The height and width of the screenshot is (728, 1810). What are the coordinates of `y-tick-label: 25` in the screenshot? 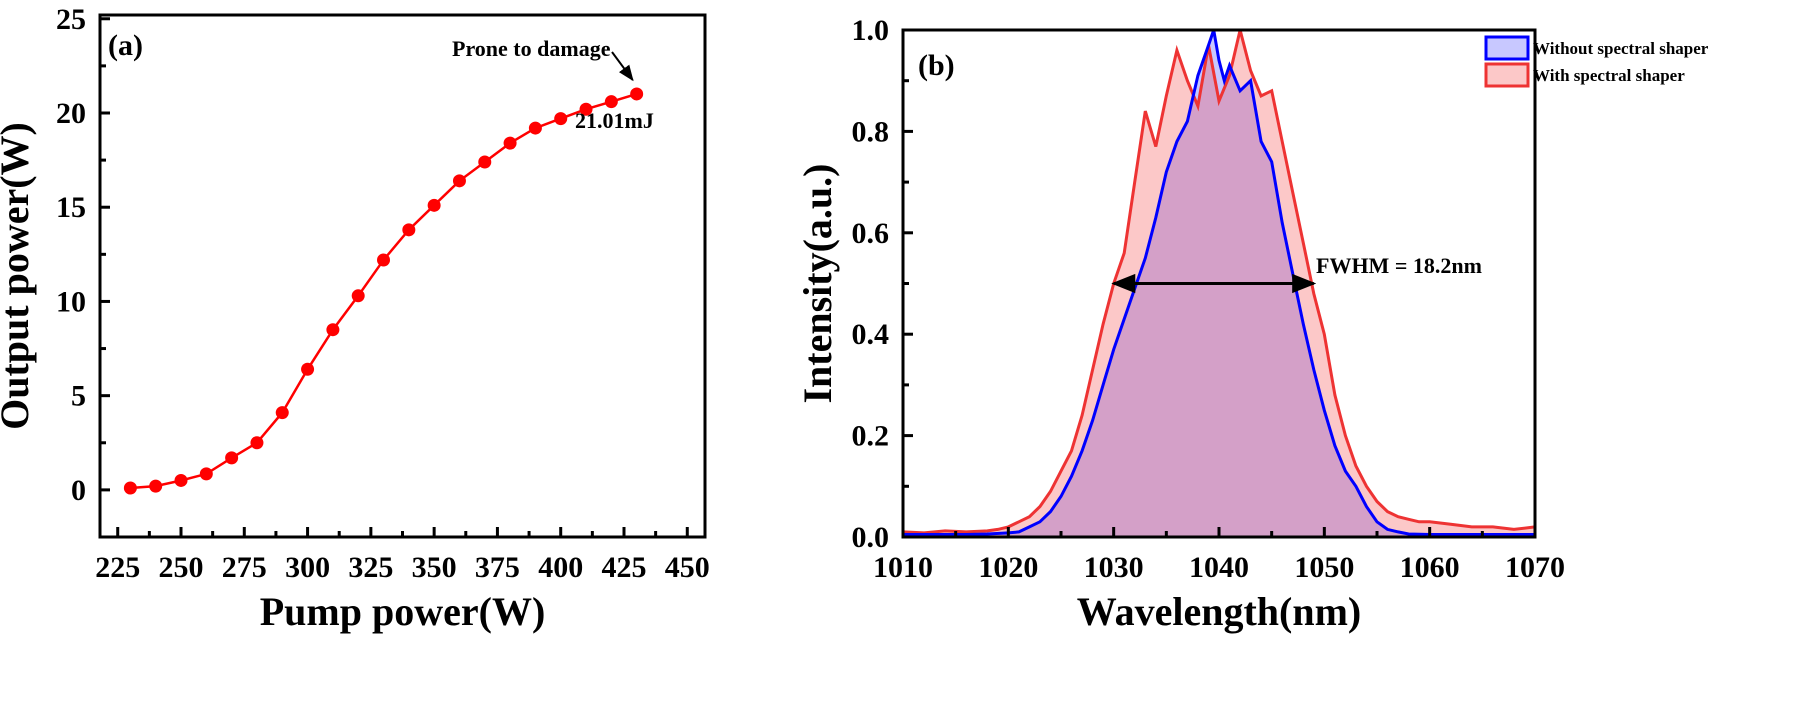 It's located at (71, 19).